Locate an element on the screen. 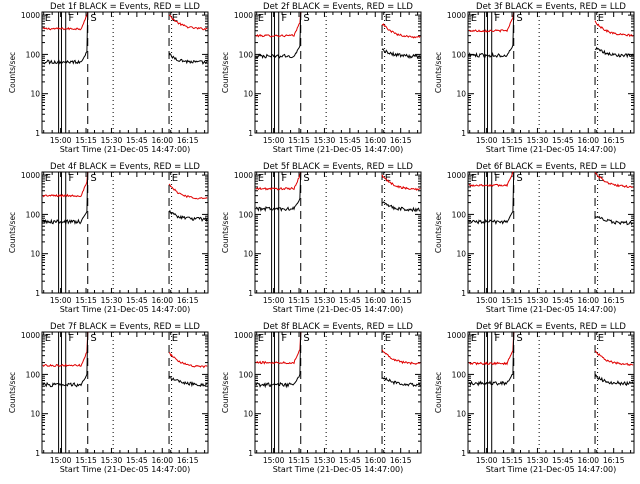 This screenshot has height=484, width=640. panel-5-title: Det 5f BLACK = Events, RED = LLD is located at coordinates (338, 167).